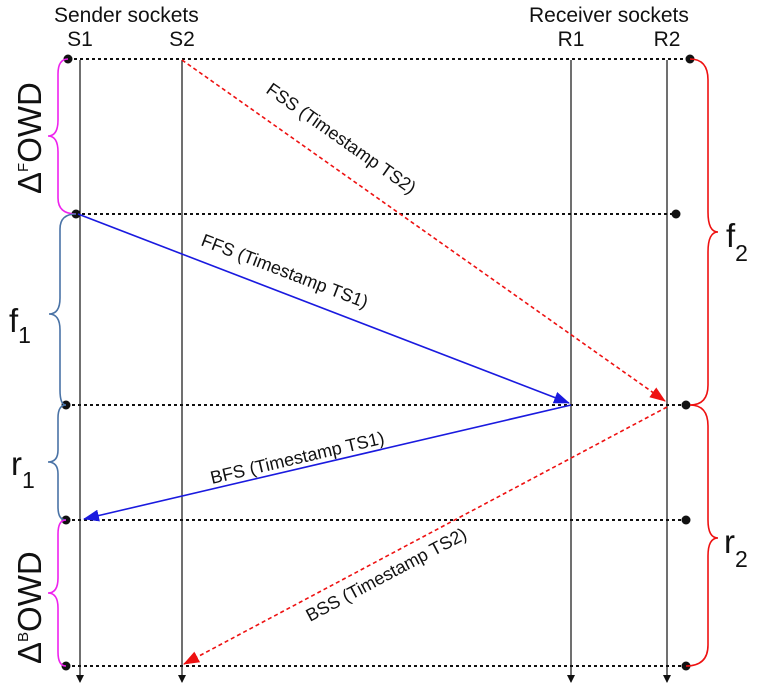 The height and width of the screenshot is (691, 773). What do you see at coordinates (57, 462) in the screenshot?
I see `r1-brace` at bounding box center [57, 462].